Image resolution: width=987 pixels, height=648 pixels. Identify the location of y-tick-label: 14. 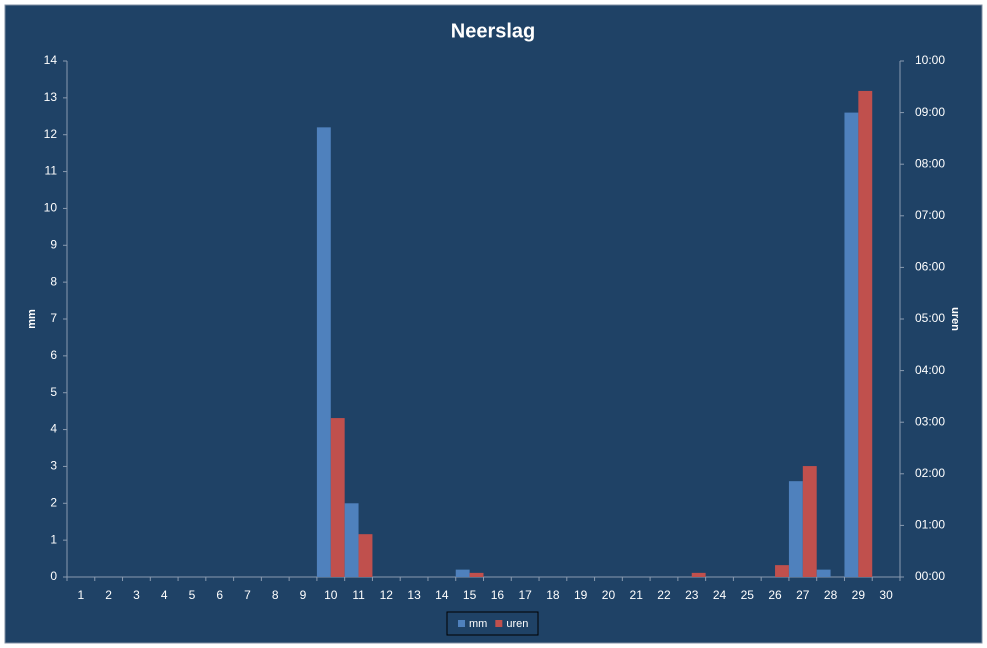
(51, 60).